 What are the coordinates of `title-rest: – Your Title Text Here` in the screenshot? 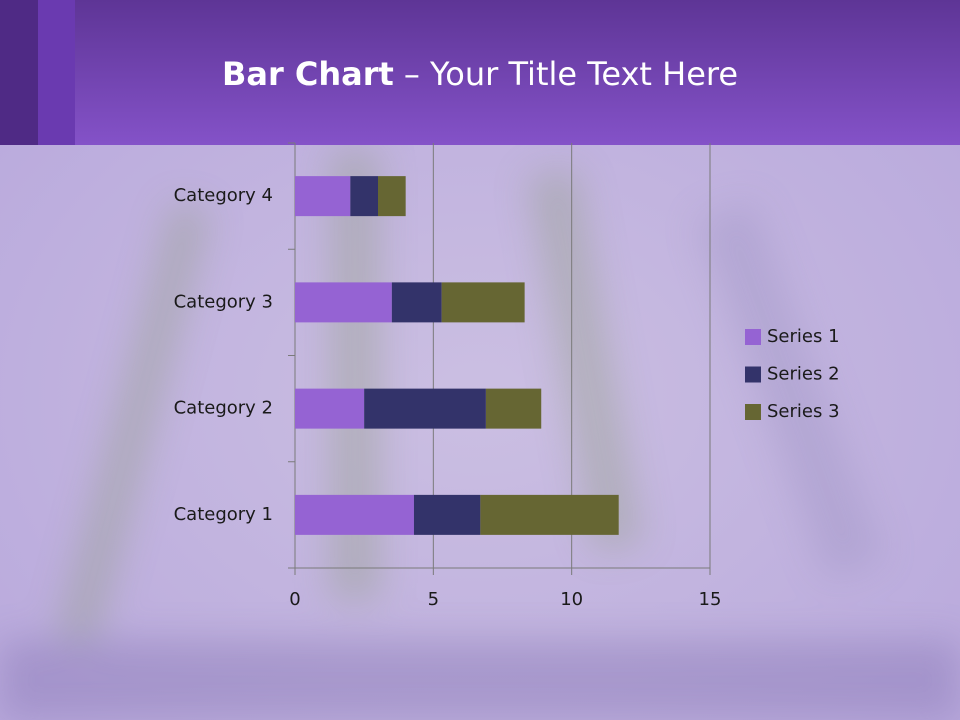 It's located at (571, 74).